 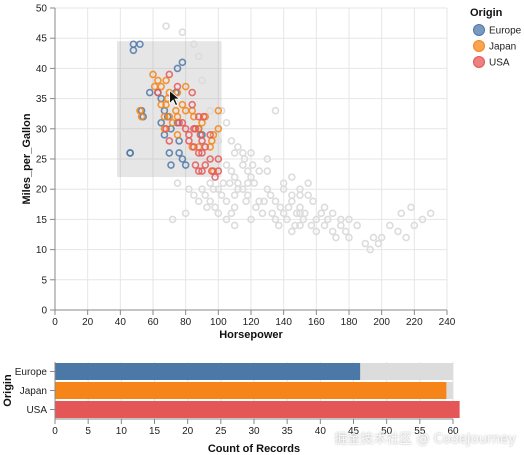 I want to click on bar-japan, so click(x=251, y=390).